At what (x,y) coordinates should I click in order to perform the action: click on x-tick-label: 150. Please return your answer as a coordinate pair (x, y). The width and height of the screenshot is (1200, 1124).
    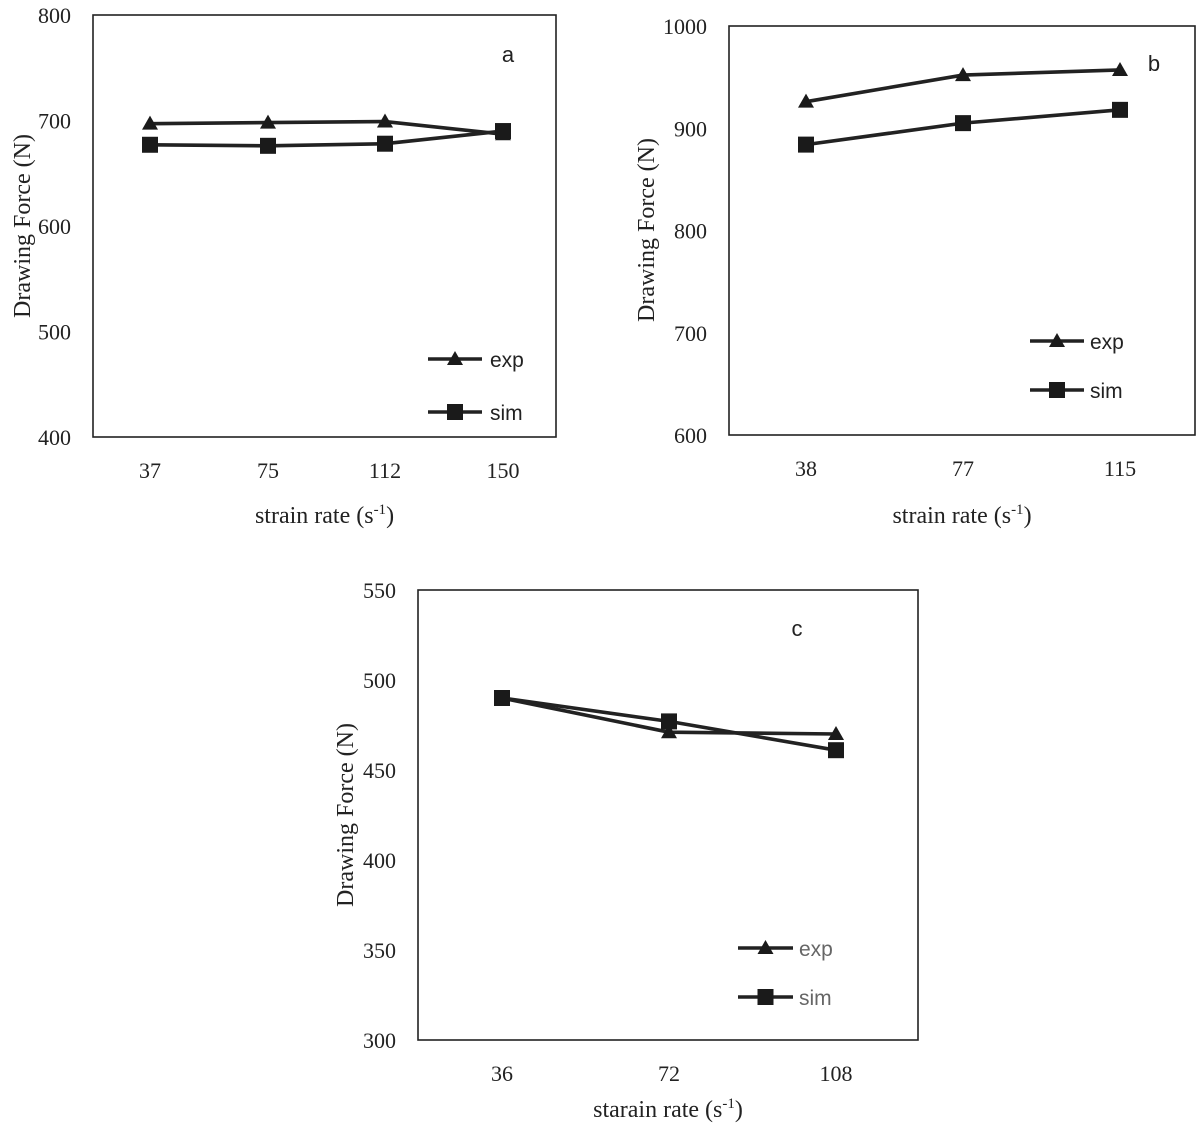
    Looking at the image, I should click on (503, 470).